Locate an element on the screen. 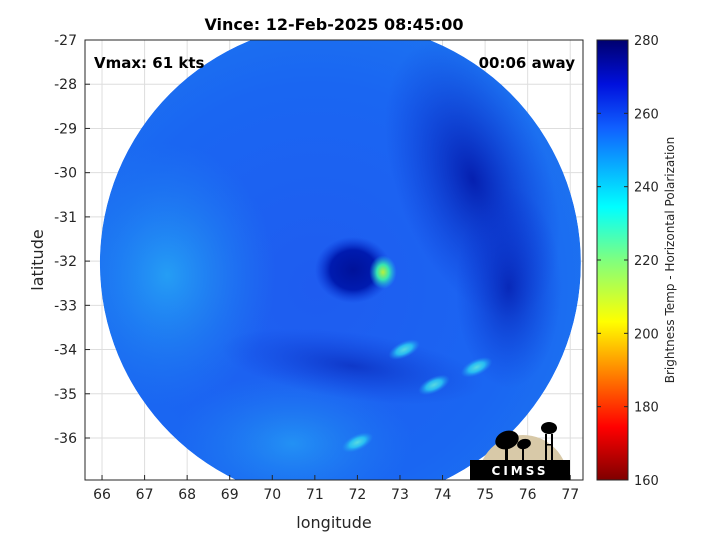 This screenshot has height=540, width=720. y-tick-label: -34 is located at coordinates (65, 351).